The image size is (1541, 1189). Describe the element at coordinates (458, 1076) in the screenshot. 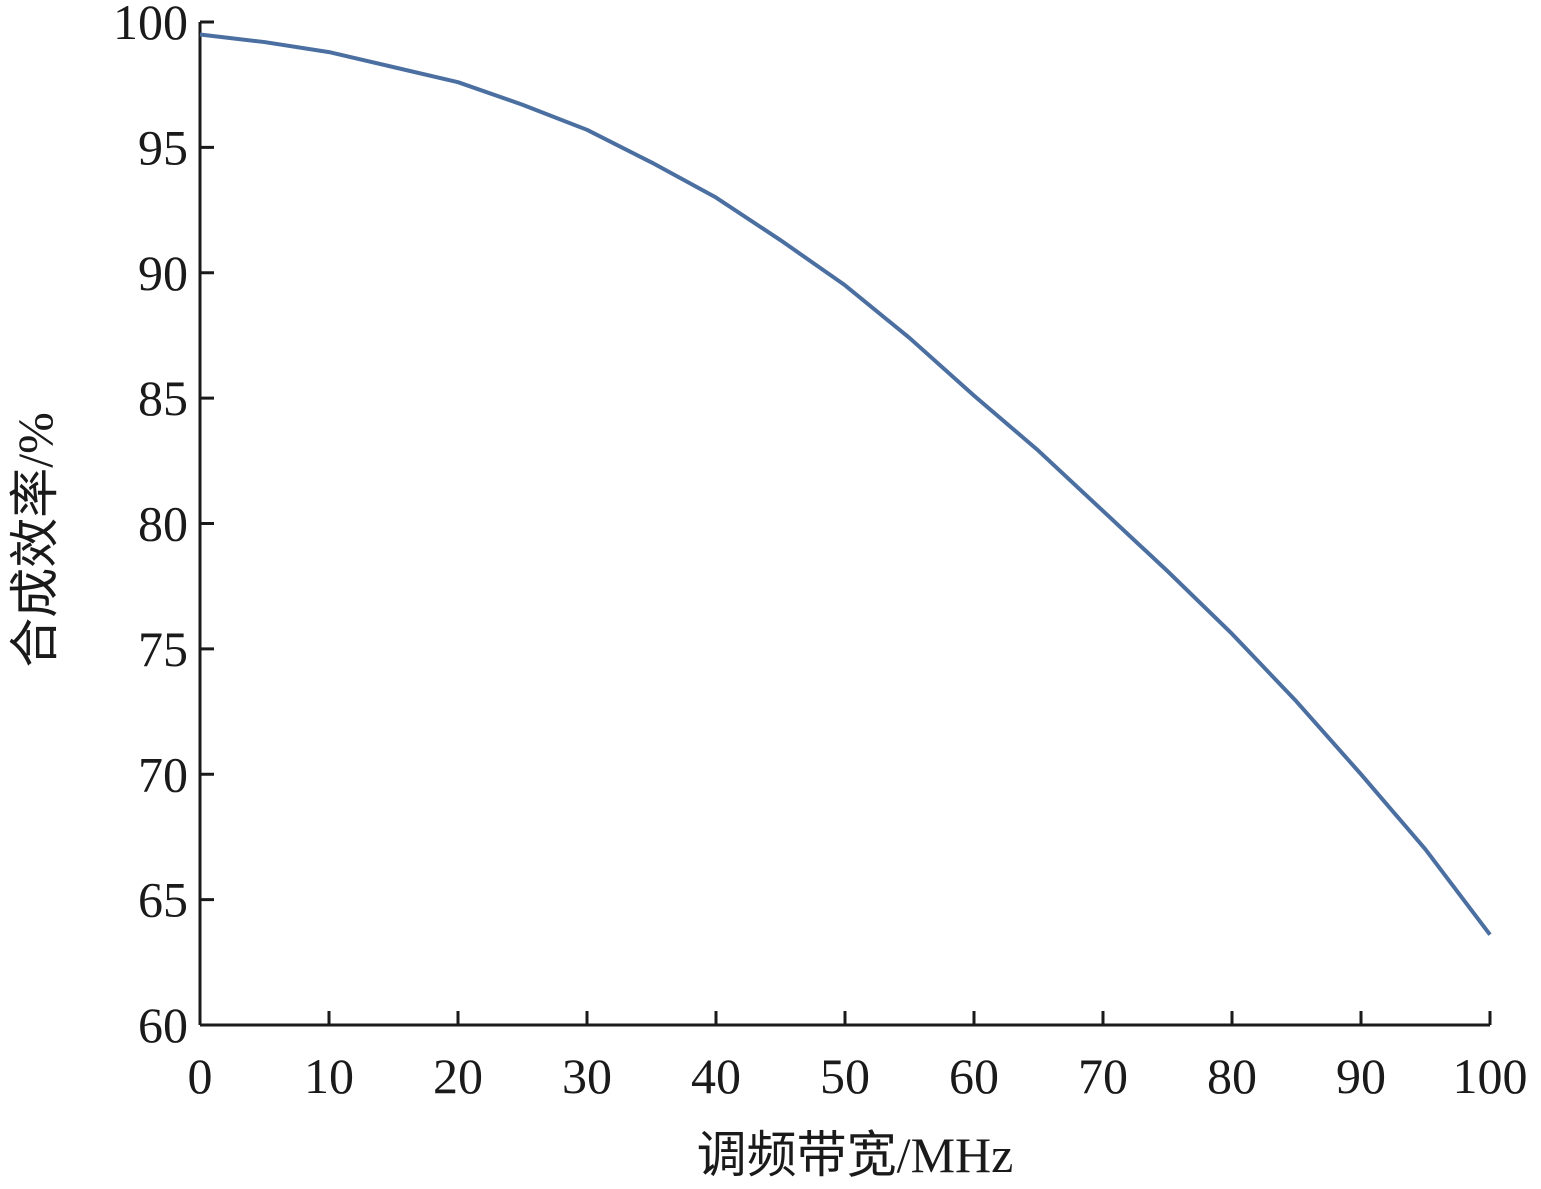

I see `x-tick-label: 20` at that location.